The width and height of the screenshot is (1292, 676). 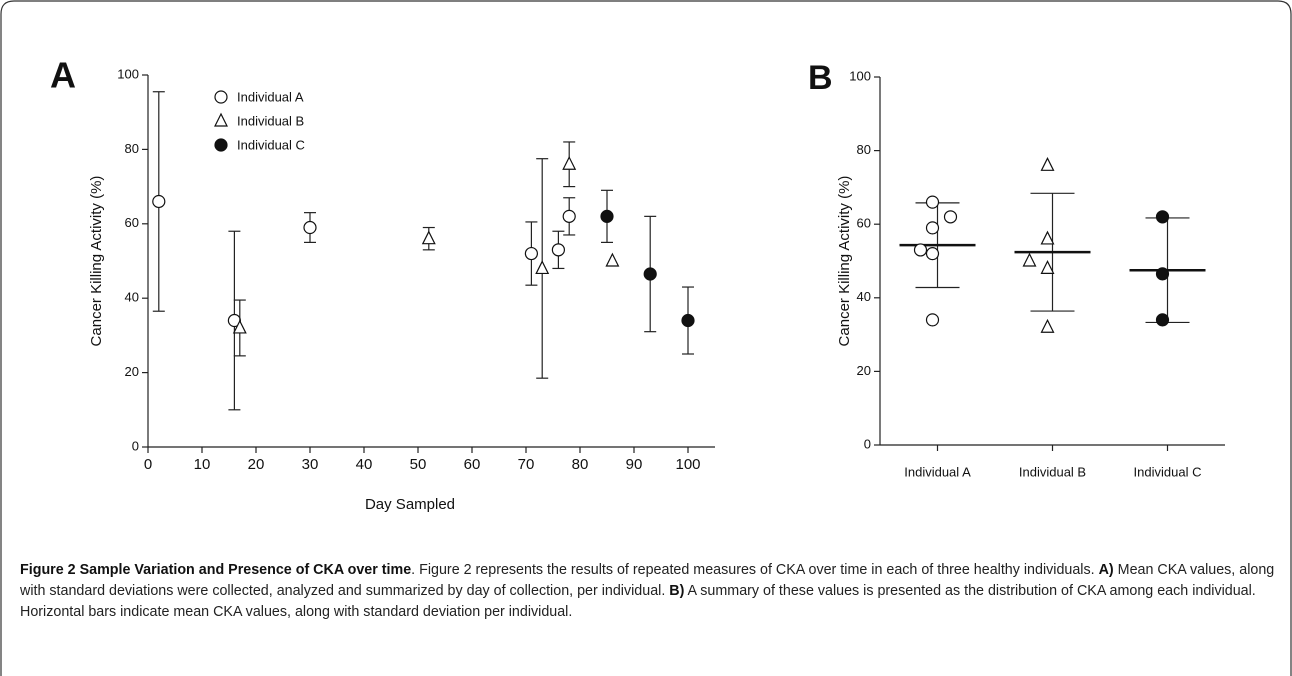 What do you see at coordinates (271, 144) in the screenshot?
I see `legend-label: Individual C` at bounding box center [271, 144].